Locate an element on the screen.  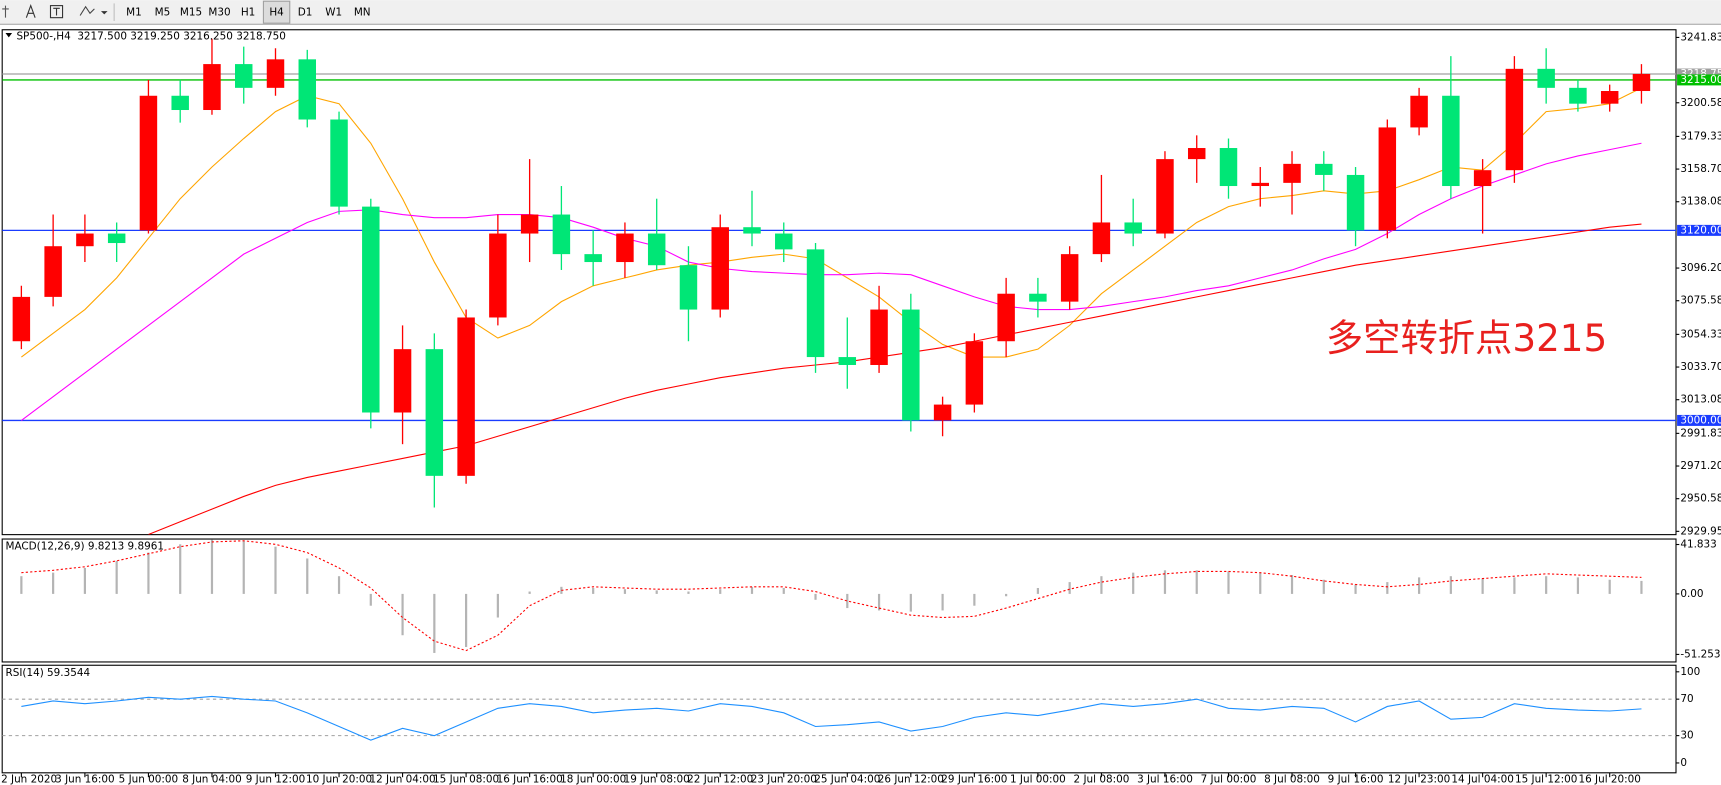
y-tick-label: 3096.205 is located at coordinates (1700, 268).